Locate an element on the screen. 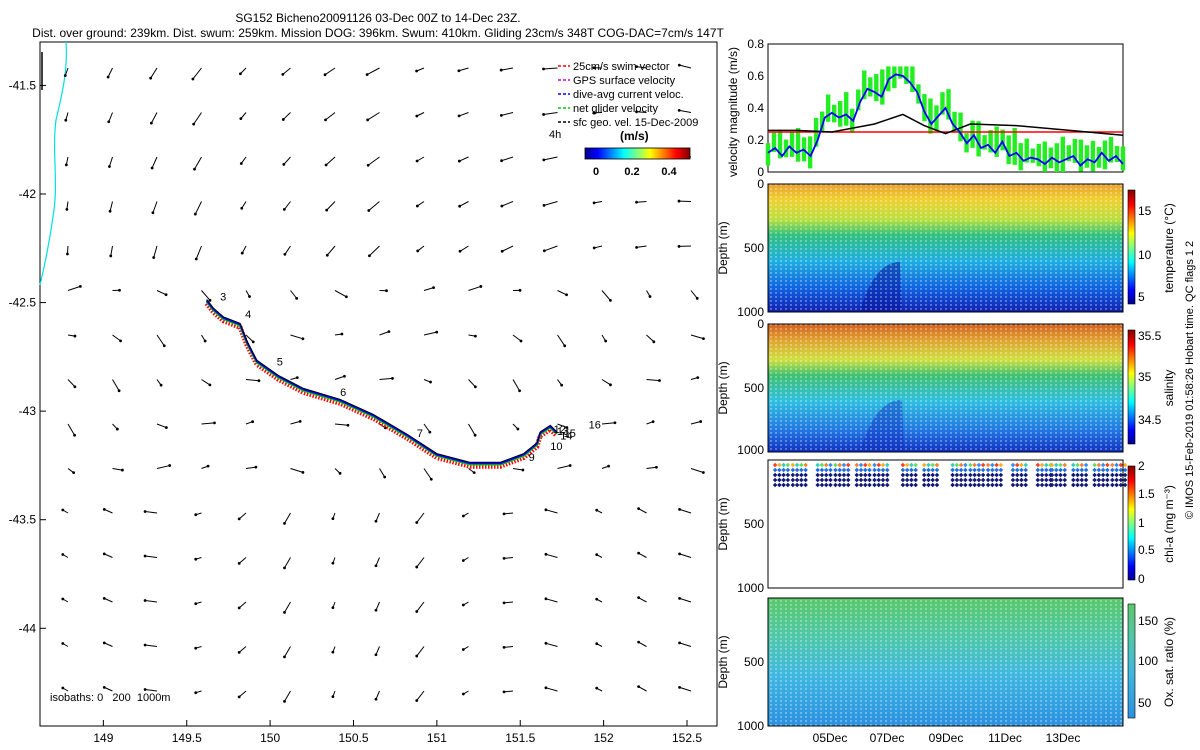 The height and width of the screenshot is (750, 1200). track-geo-velocity is located at coordinates (382, 381).